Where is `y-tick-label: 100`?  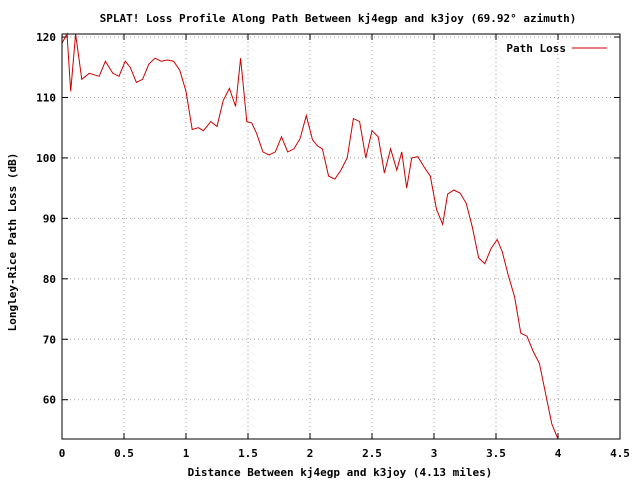 y-tick-label: 100 is located at coordinates (46, 158).